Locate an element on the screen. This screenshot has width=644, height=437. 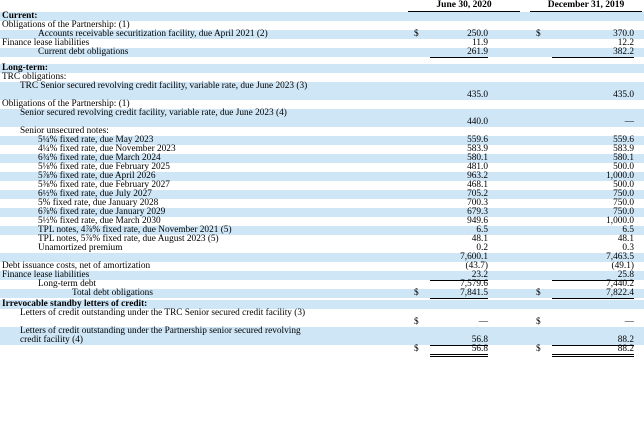
value-2019: 583.9 is located at coordinates (623, 149).